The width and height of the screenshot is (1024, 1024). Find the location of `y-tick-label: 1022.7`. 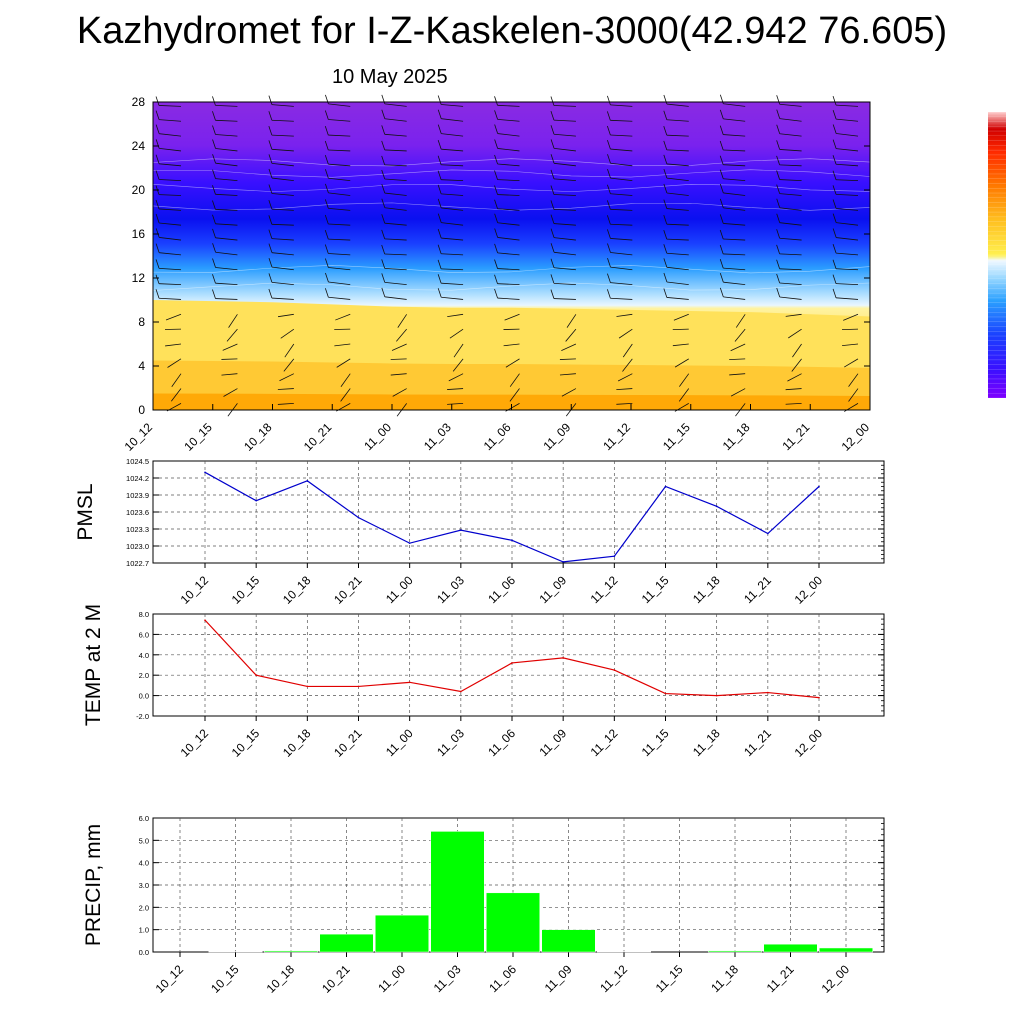

y-tick-label: 1022.7 is located at coordinates (137, 563).